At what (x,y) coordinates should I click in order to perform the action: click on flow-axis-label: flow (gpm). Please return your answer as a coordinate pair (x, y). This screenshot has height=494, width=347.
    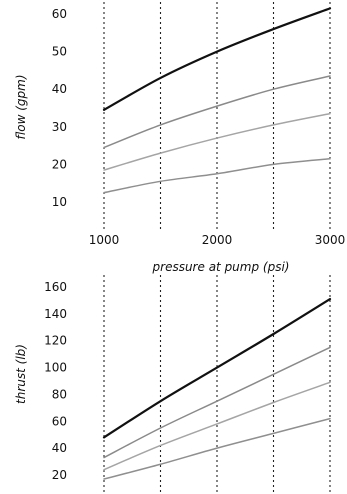
    Looking at the image, I should click on (21, 106).